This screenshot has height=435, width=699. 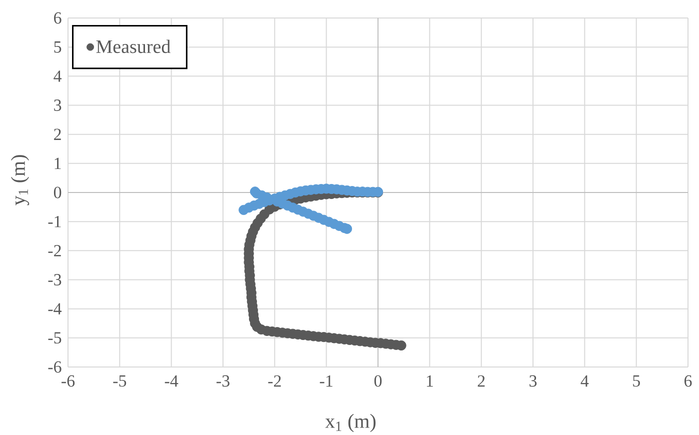 I want to click on x-tick-label: 0, so click(x=378, y=381).